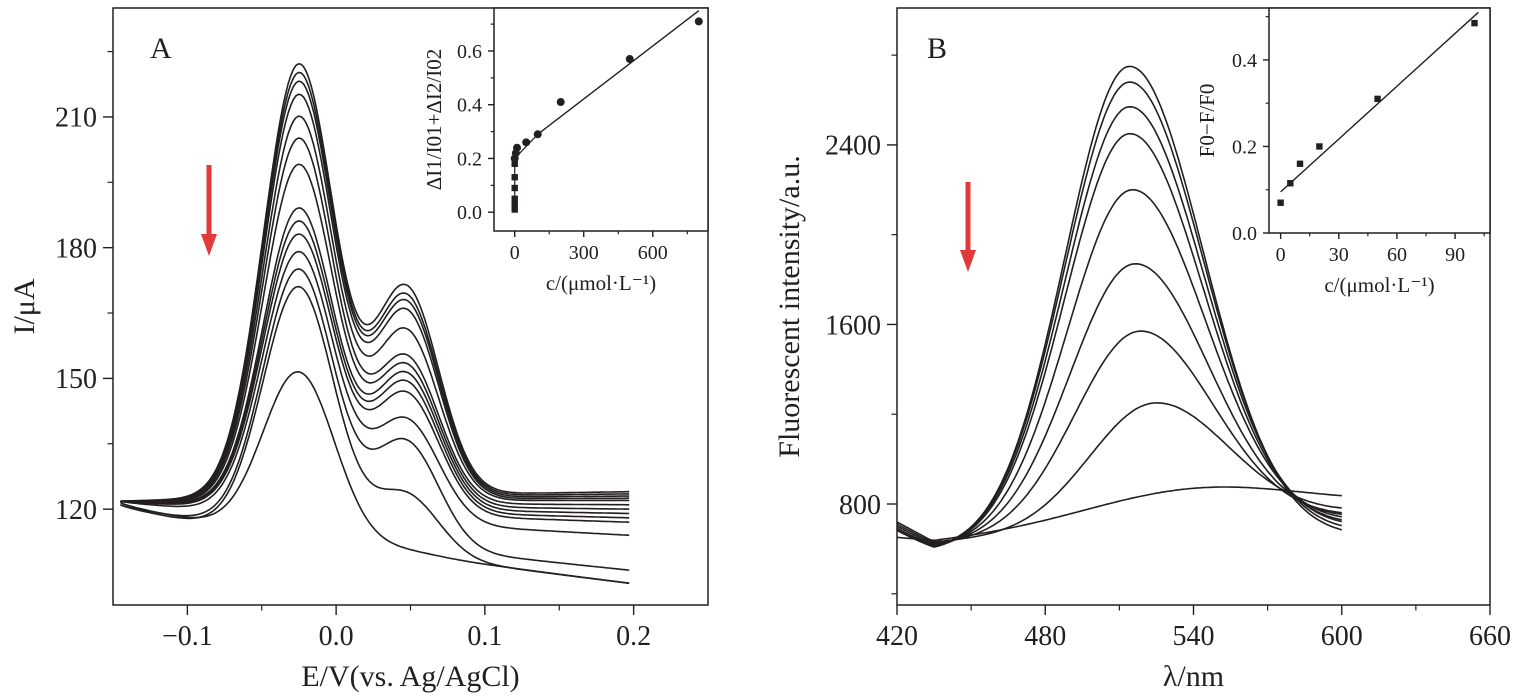  Describe the element at coordinates (1207, 121) in the screenshot. I see `inset-y-label: F0−F/F0` at that location.